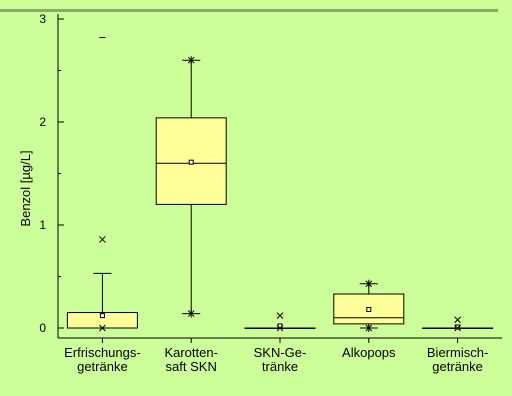  Describe the element at coordinates (191, 366) in the screenshot. I see `x-category-label: saft SKN` at that location.